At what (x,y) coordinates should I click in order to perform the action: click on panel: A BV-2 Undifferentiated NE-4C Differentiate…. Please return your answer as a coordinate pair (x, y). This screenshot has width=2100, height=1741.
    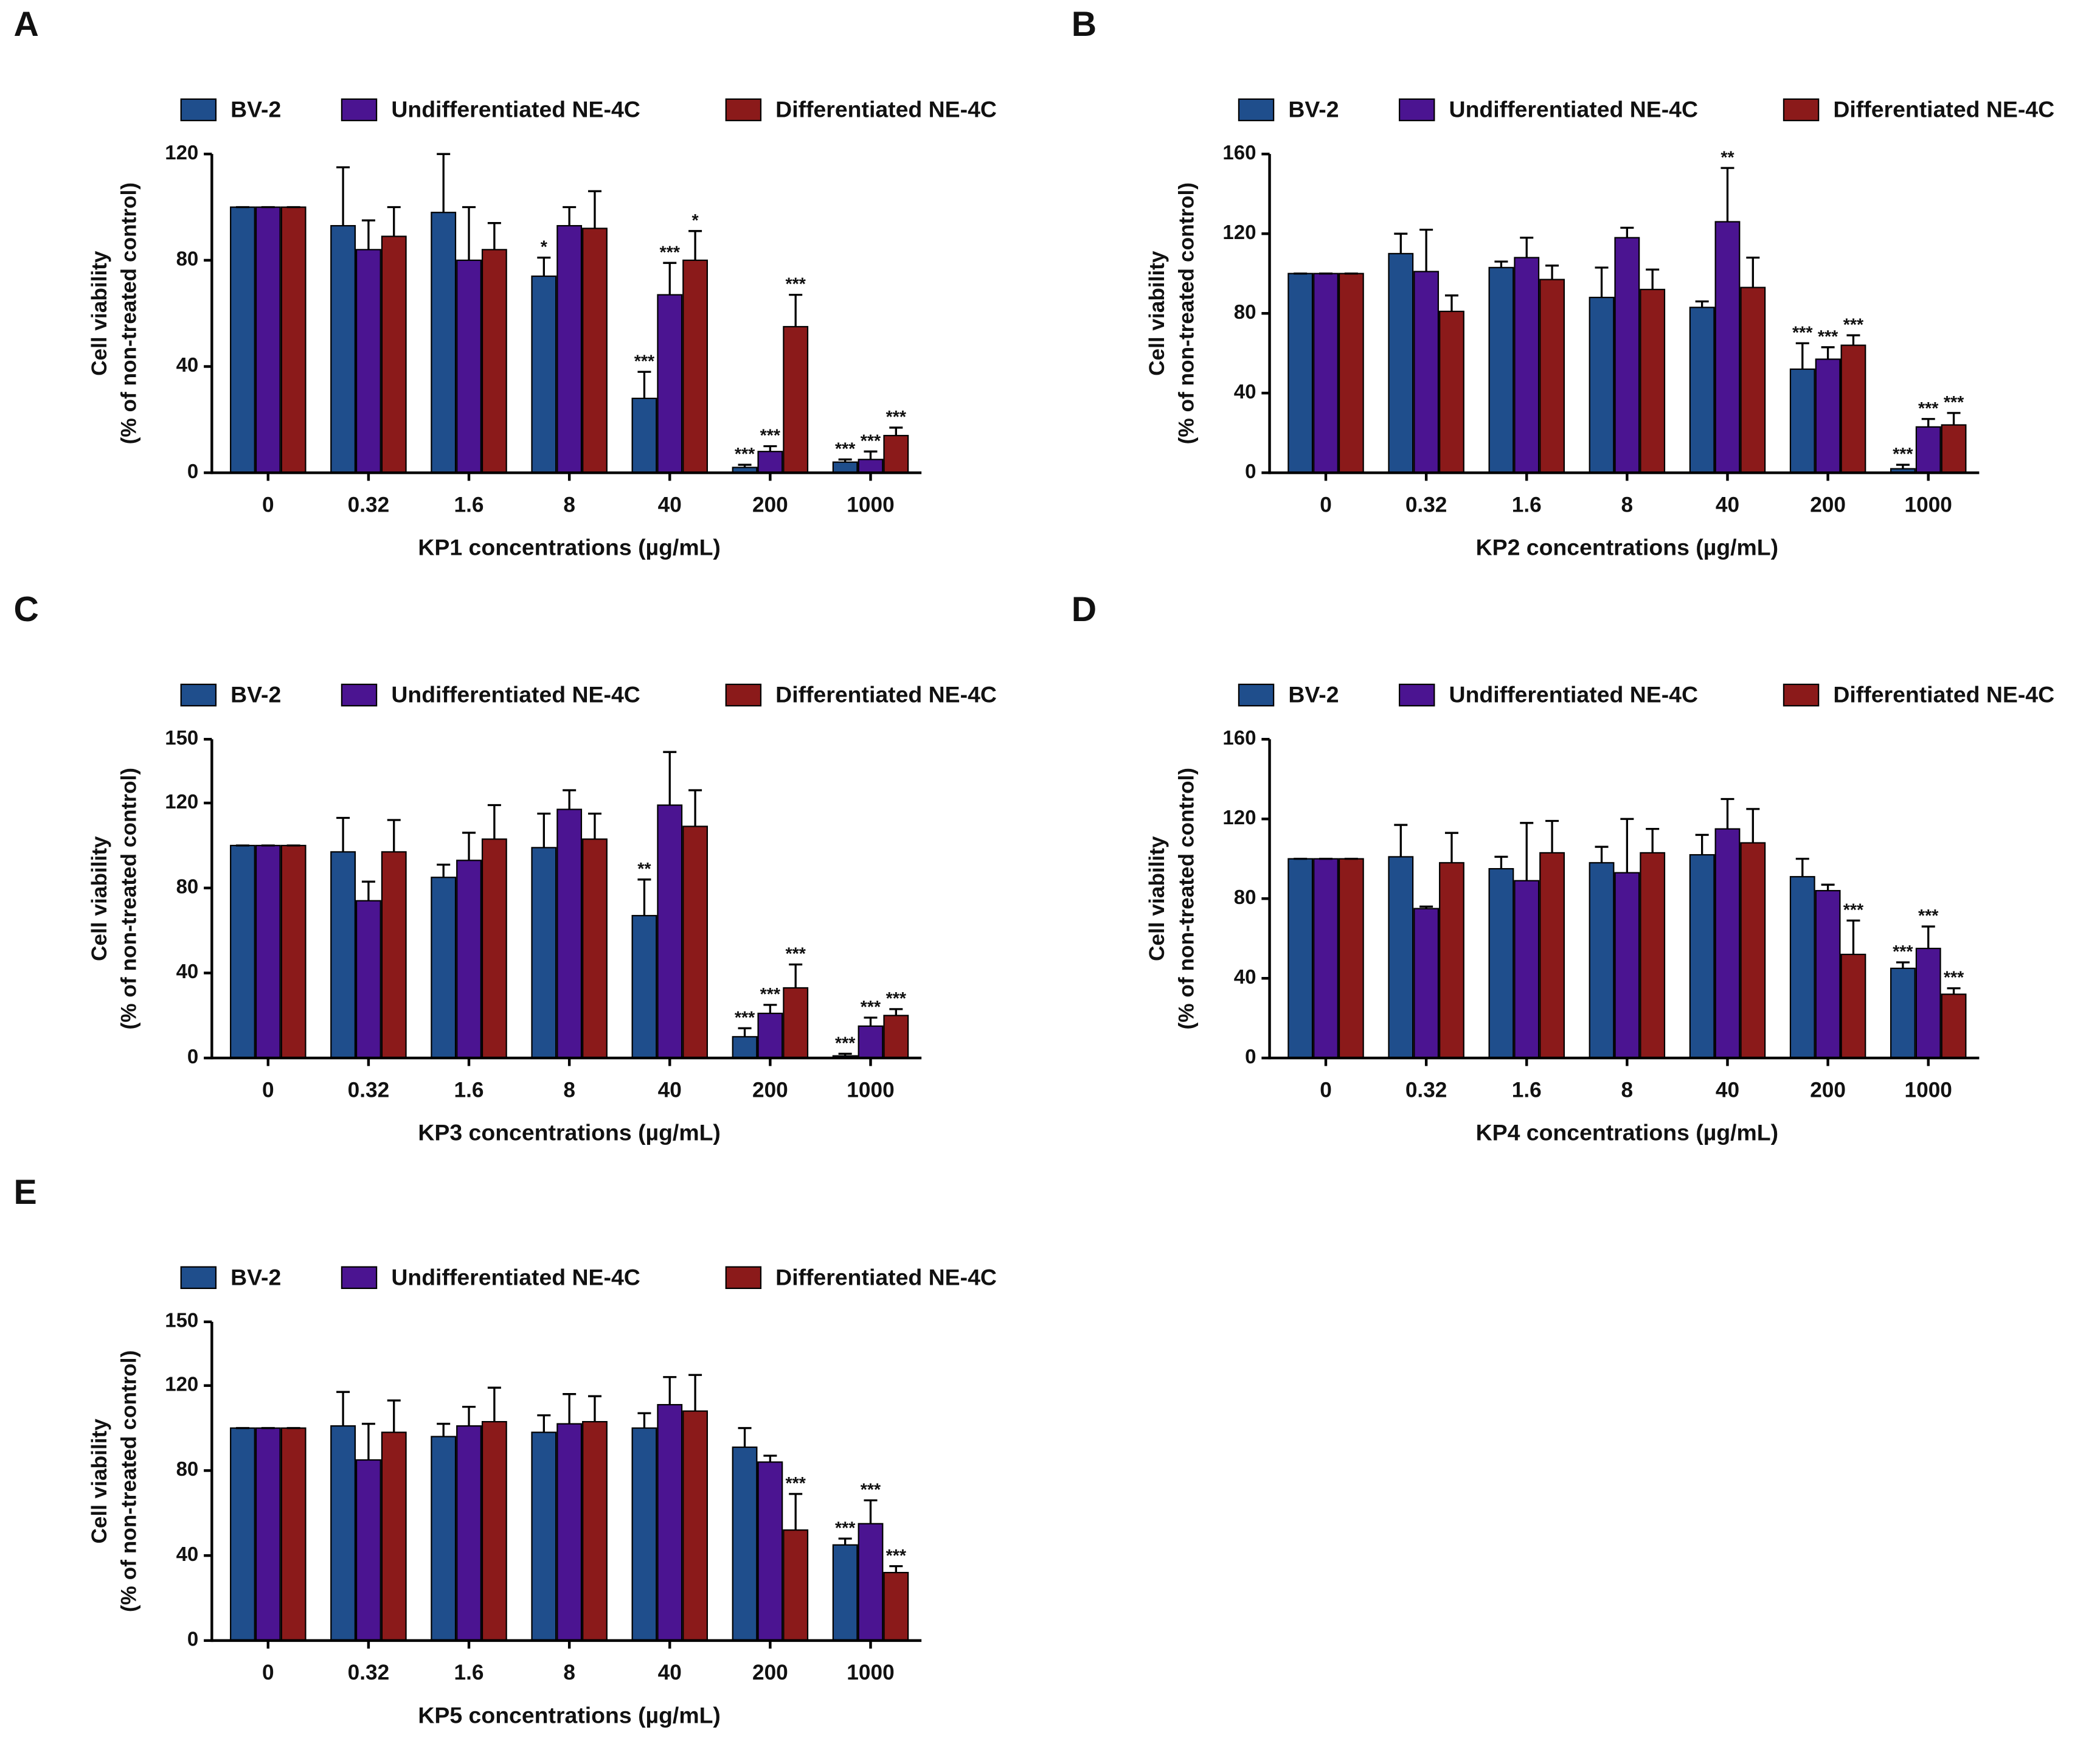
    Looking at the image, I should click on (505, 282).